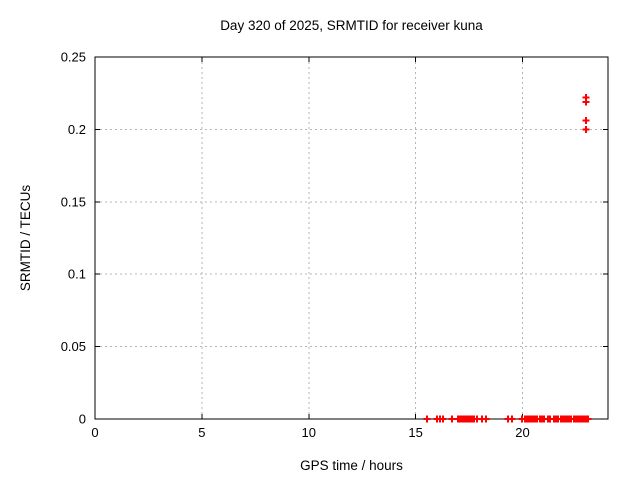 The width and height of the screenshot is (640, 480). I want to click on x-tick-label: 15, so click(415, 432).